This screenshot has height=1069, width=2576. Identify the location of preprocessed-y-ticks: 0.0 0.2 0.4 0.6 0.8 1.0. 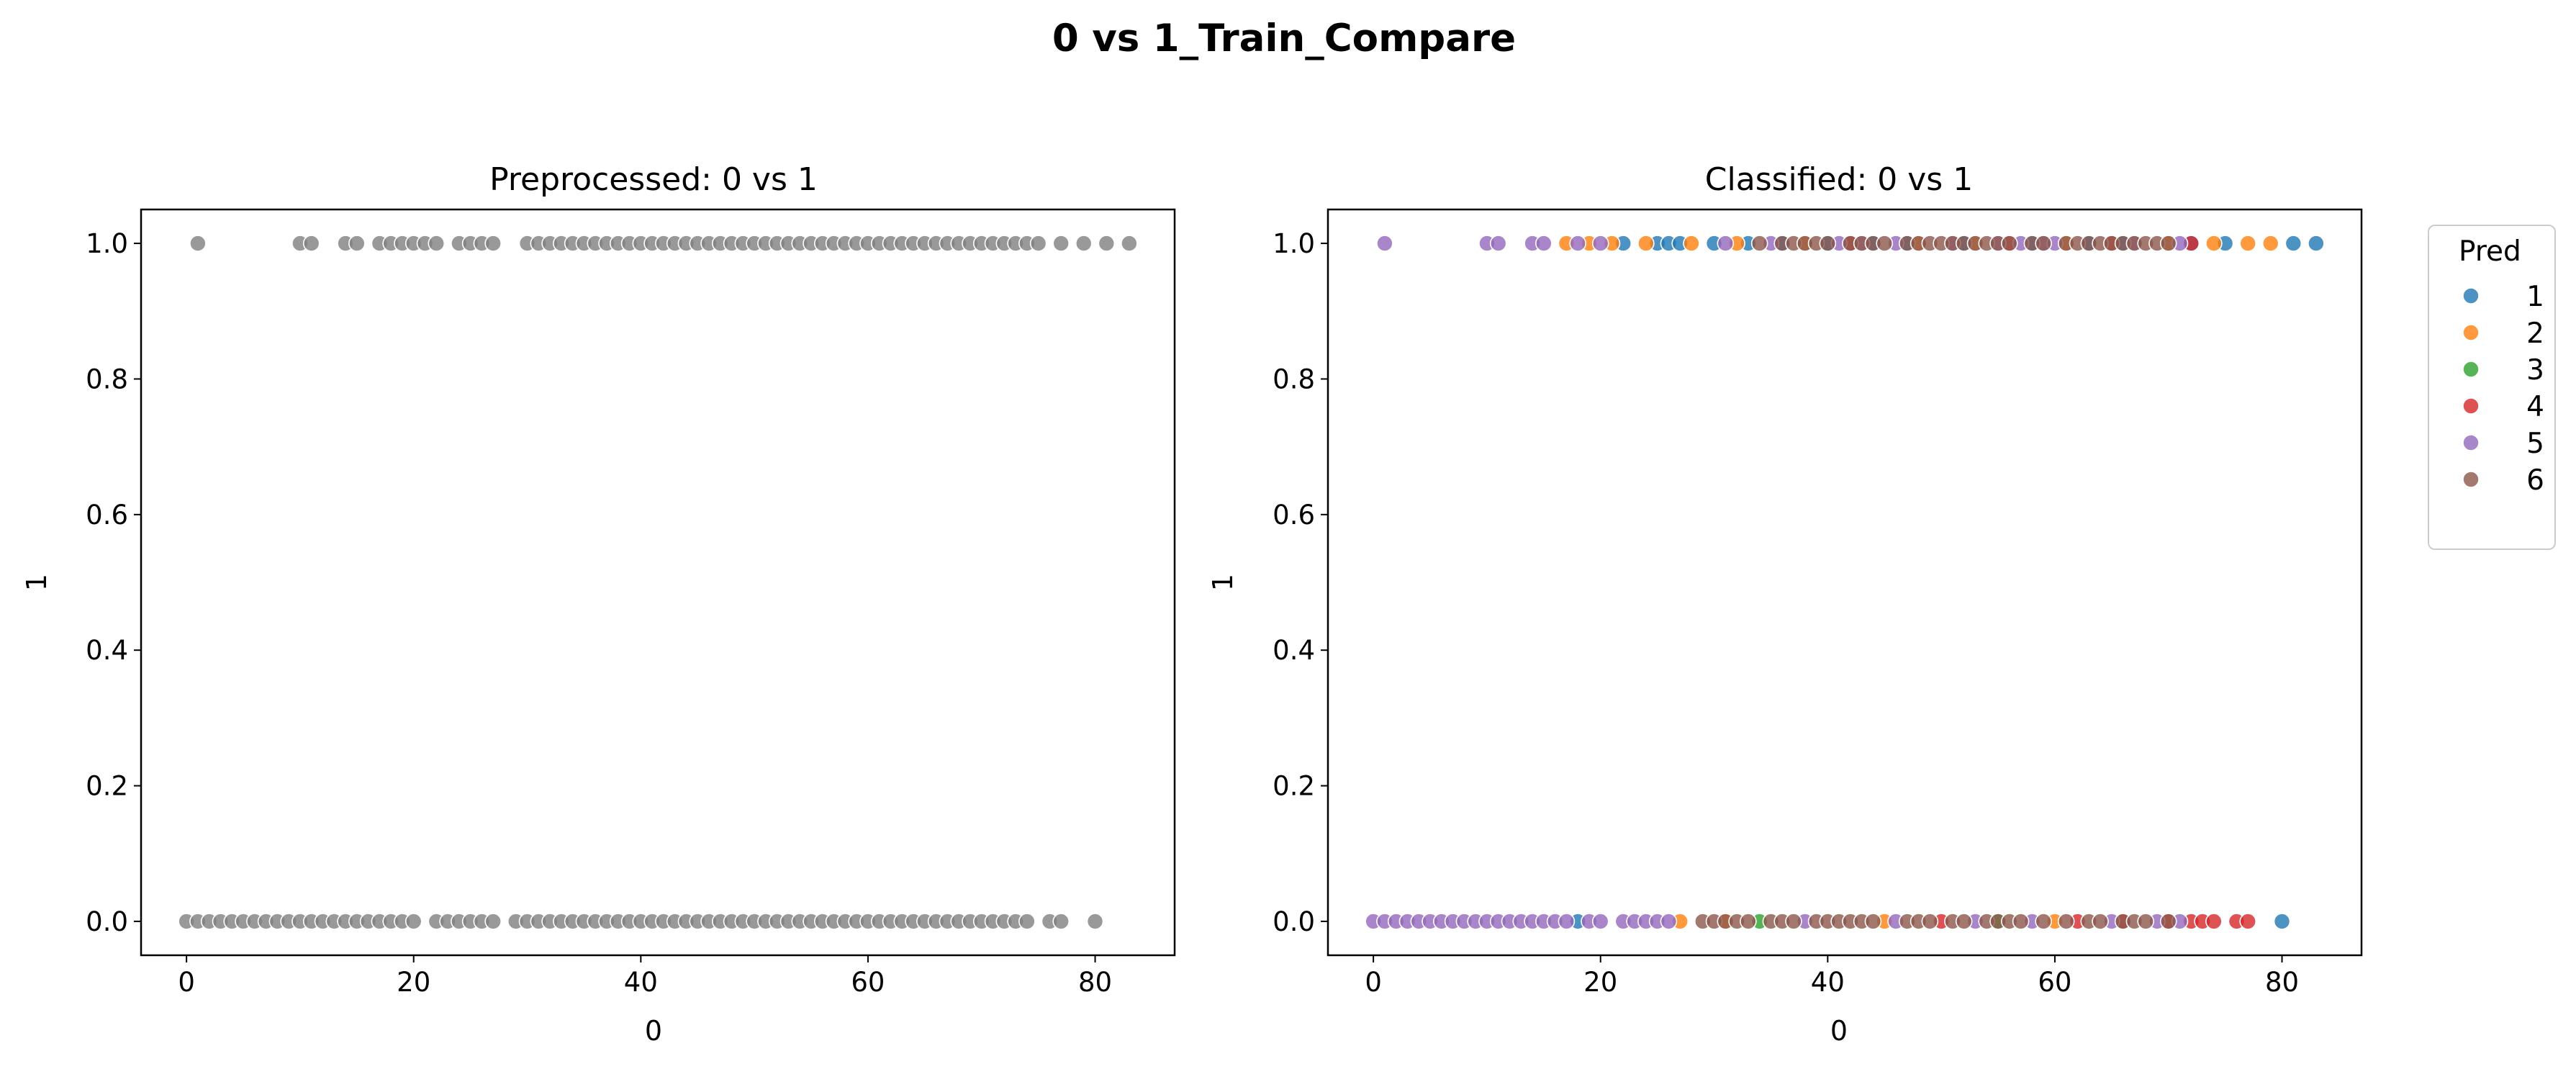
(114, 582).